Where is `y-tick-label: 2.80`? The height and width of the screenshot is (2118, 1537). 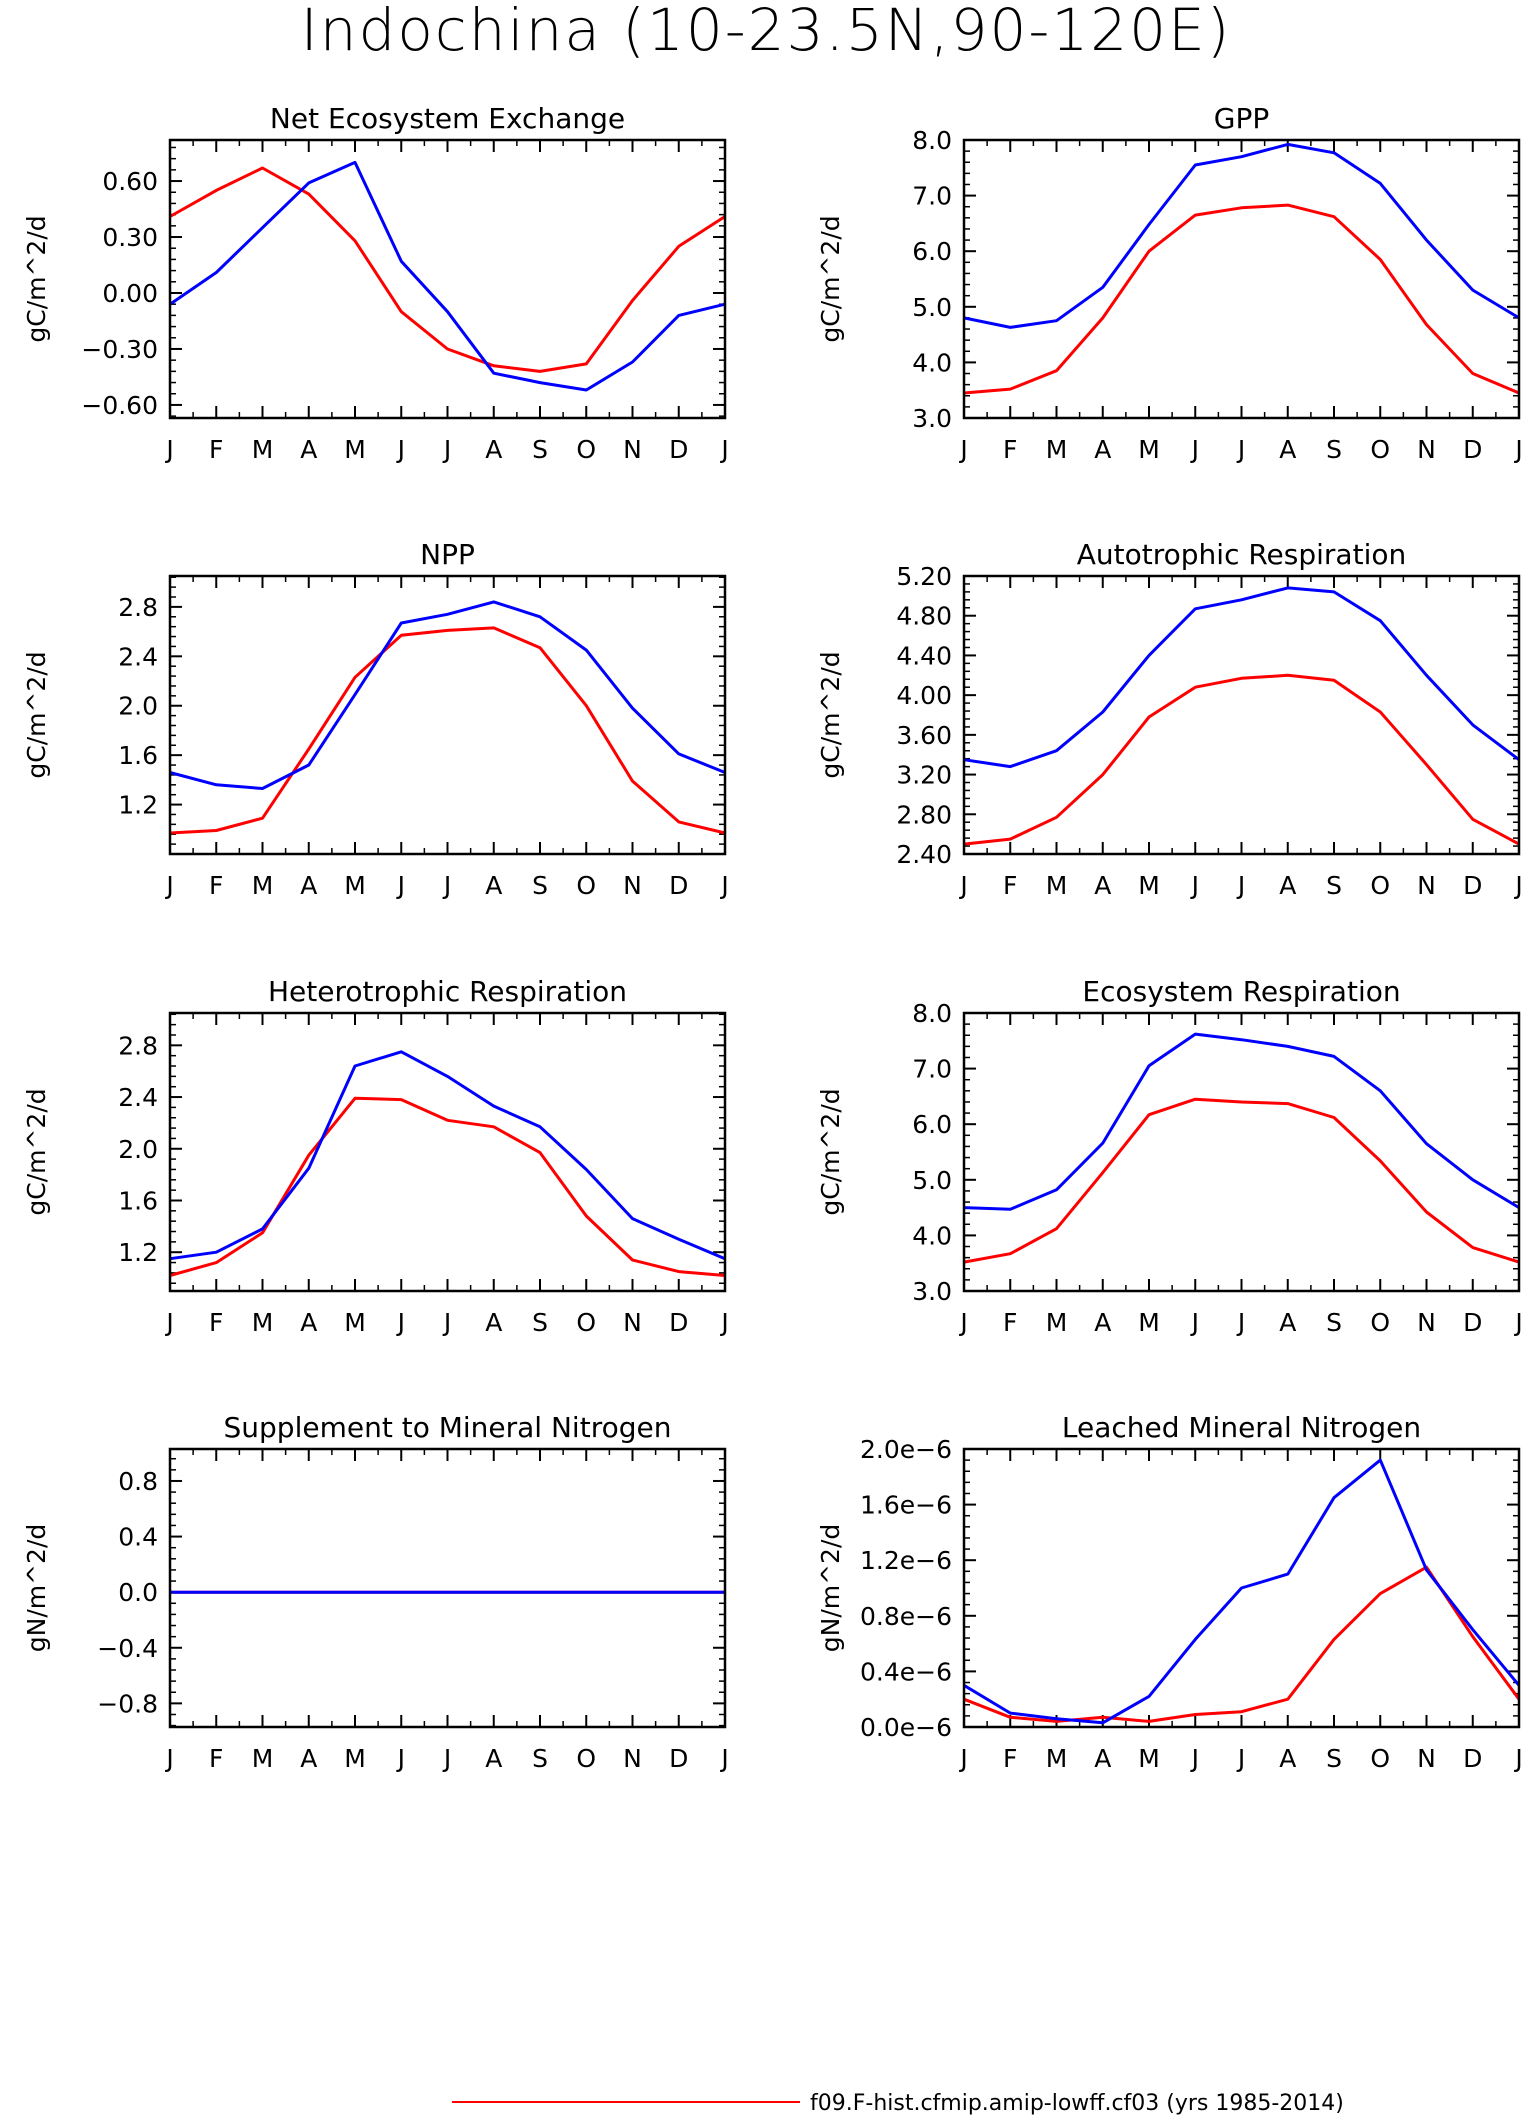
y-tick-label: 2.80 is located at coordinates (924, 814).